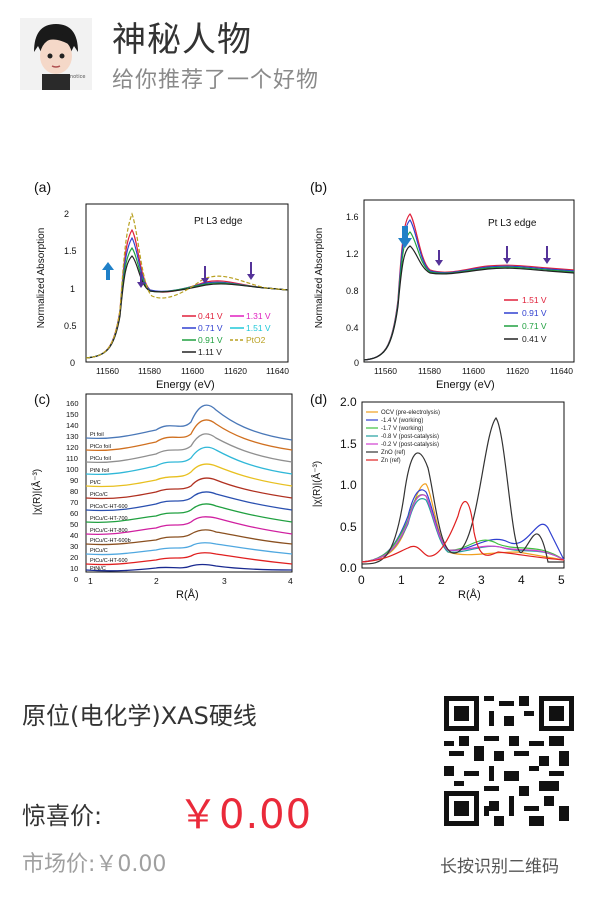 The width and height of the screenshot is (600, 900). What do you see at coordinates (410, 413) in the screenshot?
I see `svg-text: OCV (pre-electrolysis)` at bounding box center [410, 413].